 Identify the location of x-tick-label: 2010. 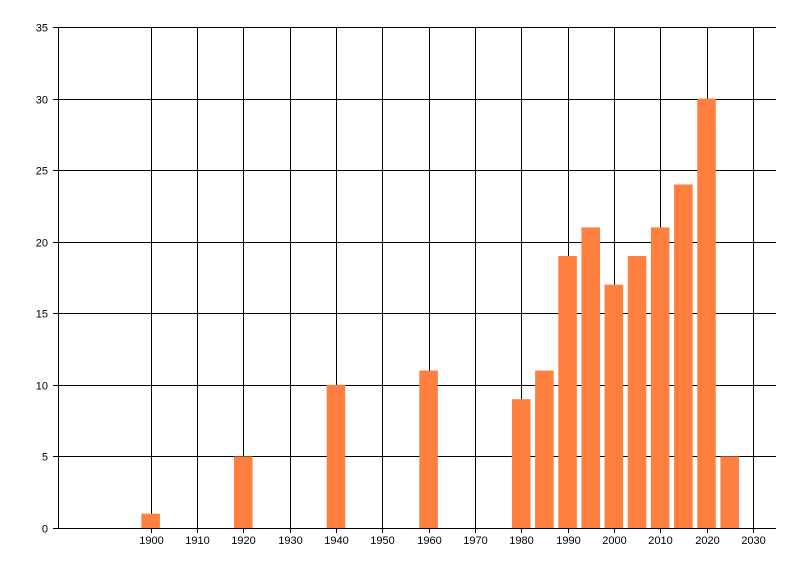
(660, 541).